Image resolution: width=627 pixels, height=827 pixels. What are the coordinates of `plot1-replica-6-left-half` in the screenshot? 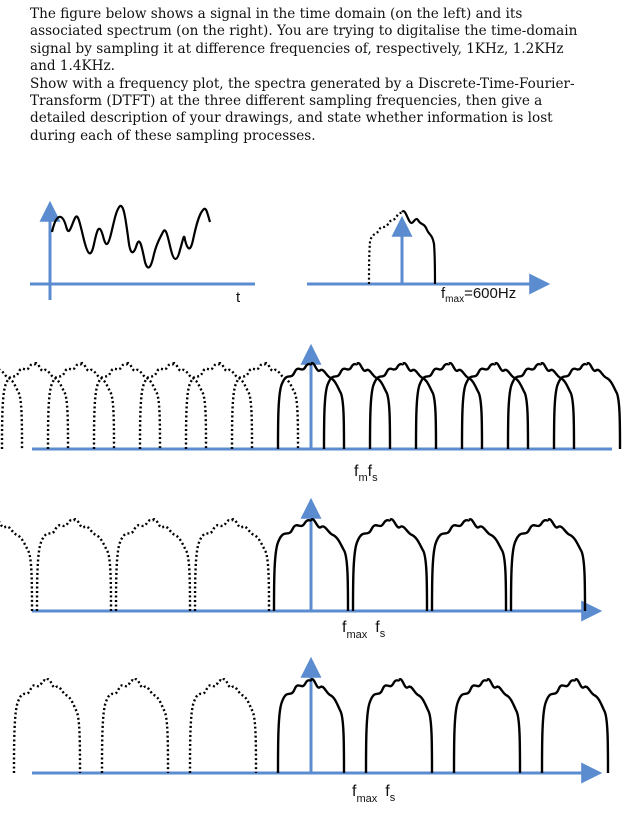 It's located at (248, 406).